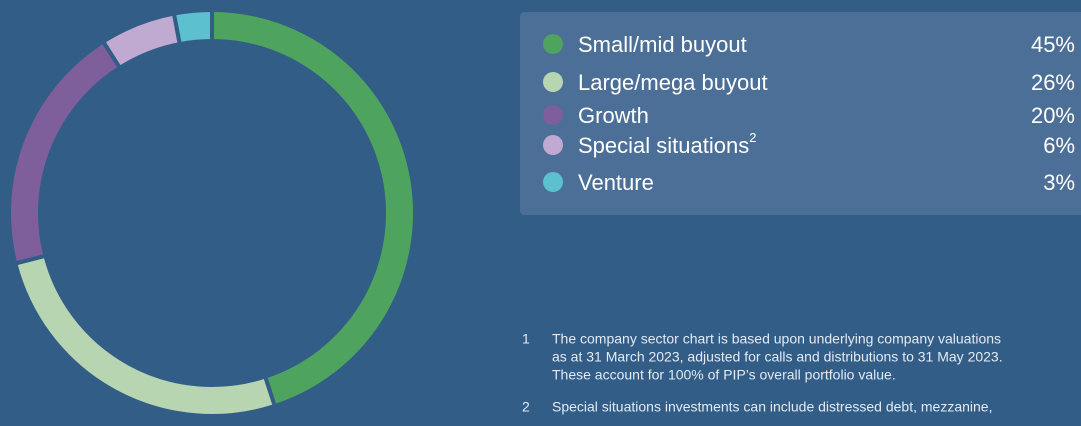 This screenshot has width=1081, height=426. I want to click on legend-label-text: Large/mega buyout, so click(673, 82).